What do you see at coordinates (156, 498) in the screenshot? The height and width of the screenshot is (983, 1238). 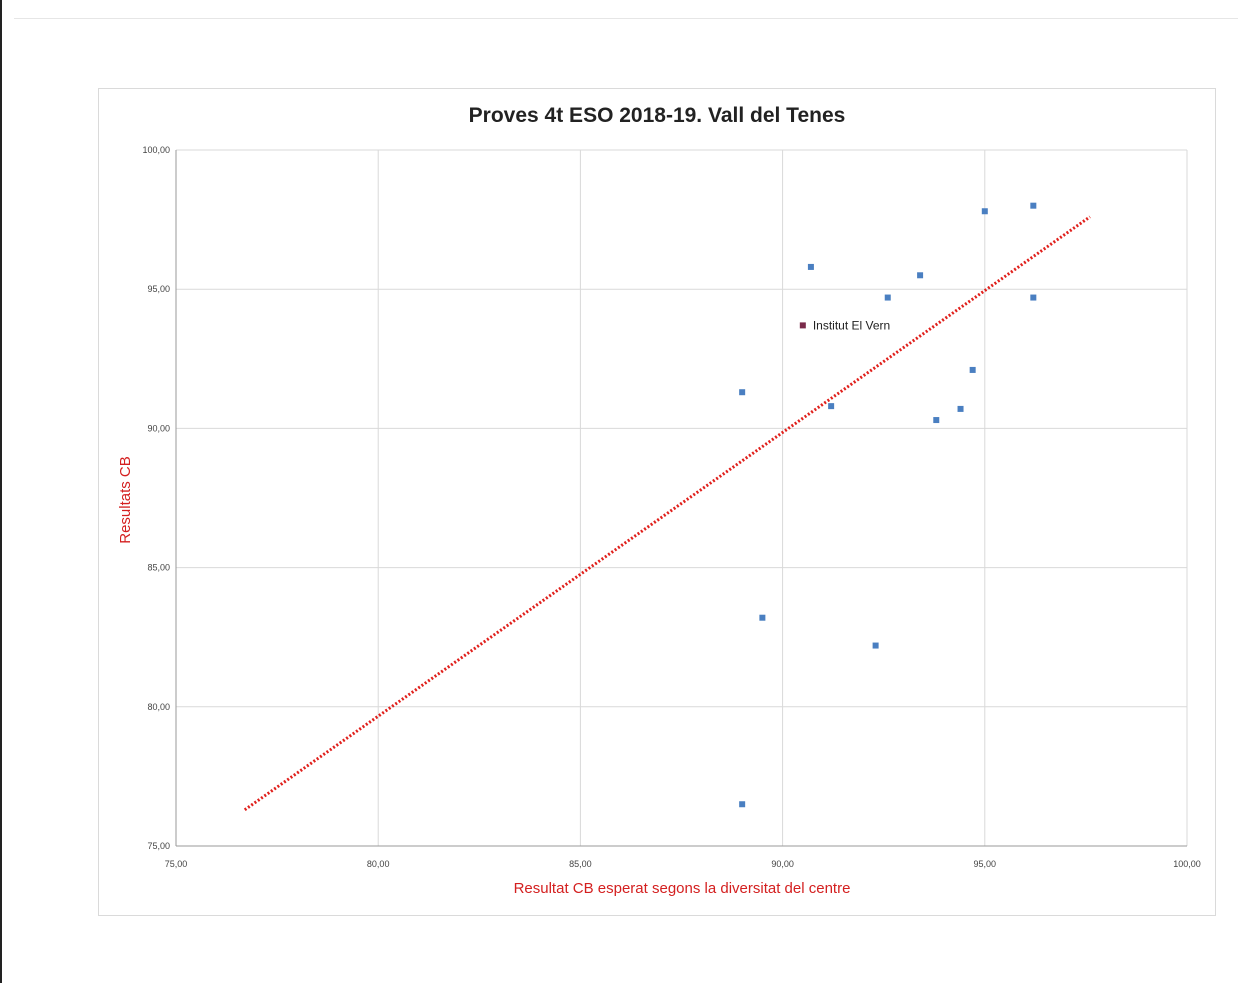 I see `y-tick-labels: 75,00 80,00 85,00 90,00 95,00 100,00` at bounding box center [156, 498].